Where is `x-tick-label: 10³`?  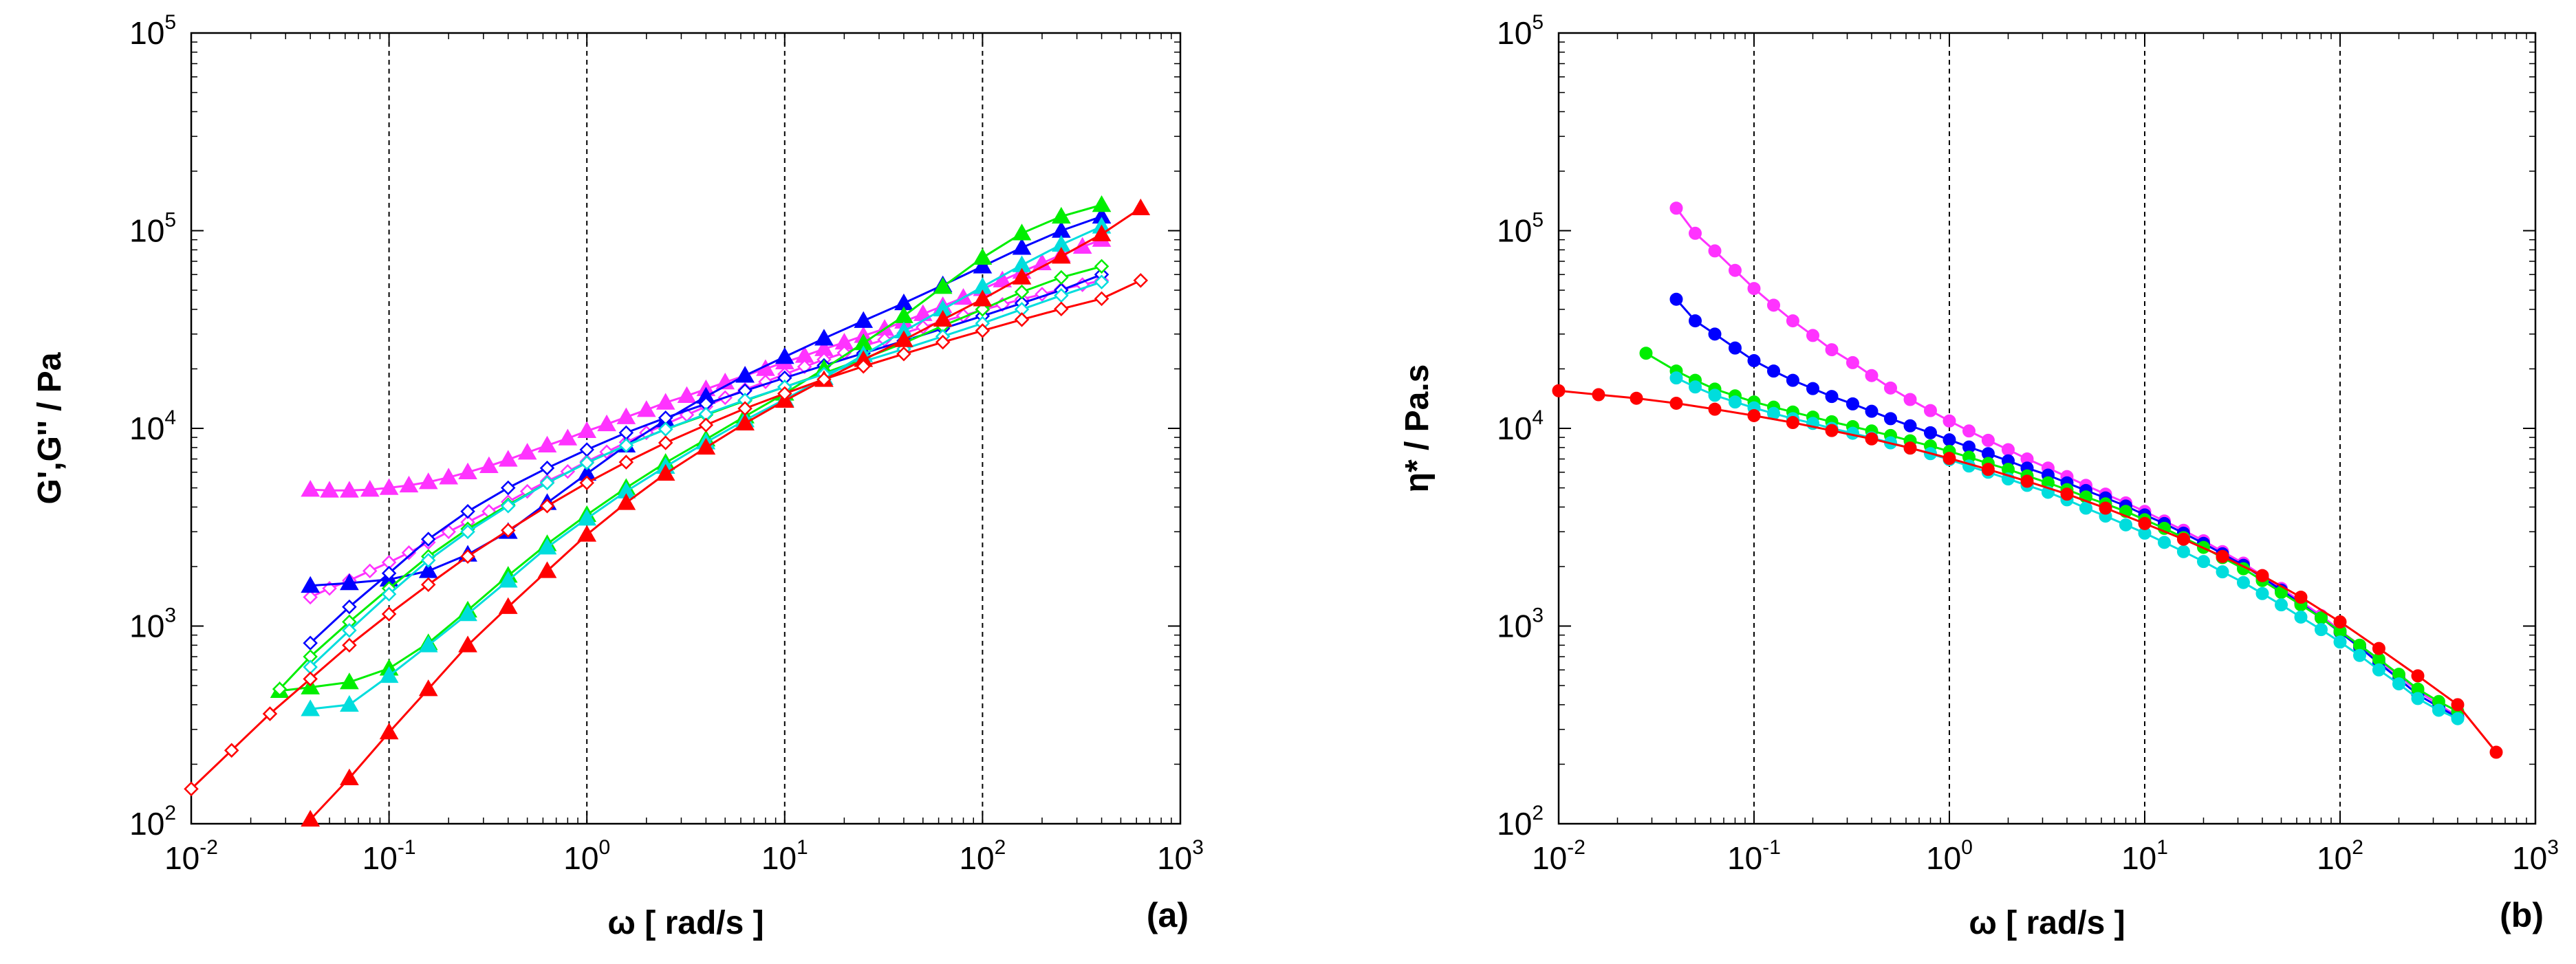
x-tick-label: 10³ is located at coordinates (1180, 856).